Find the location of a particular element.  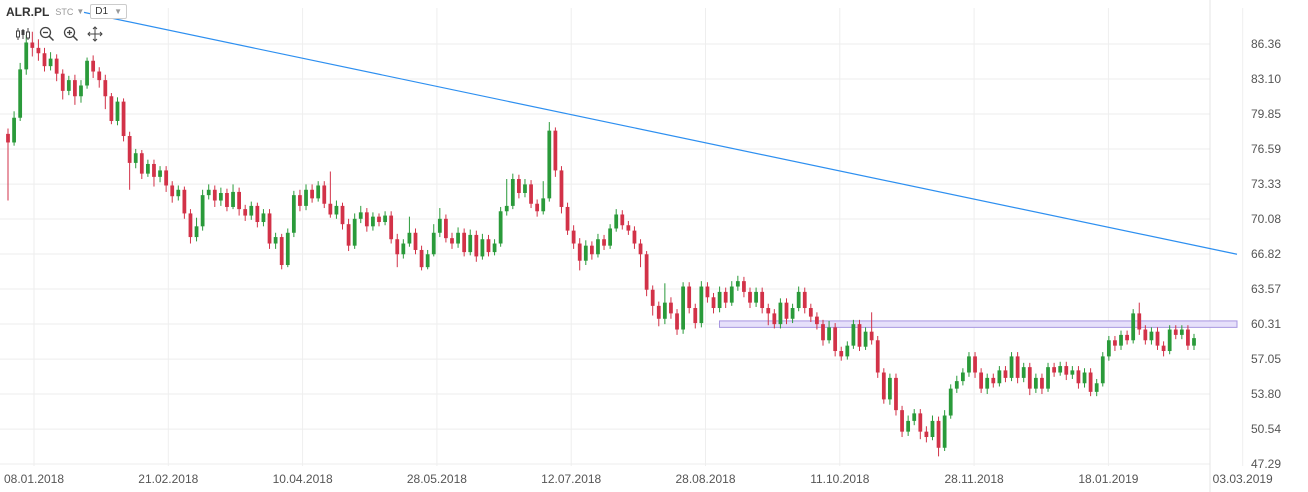

zoom-out-icon is located at coordinates (47, 34).